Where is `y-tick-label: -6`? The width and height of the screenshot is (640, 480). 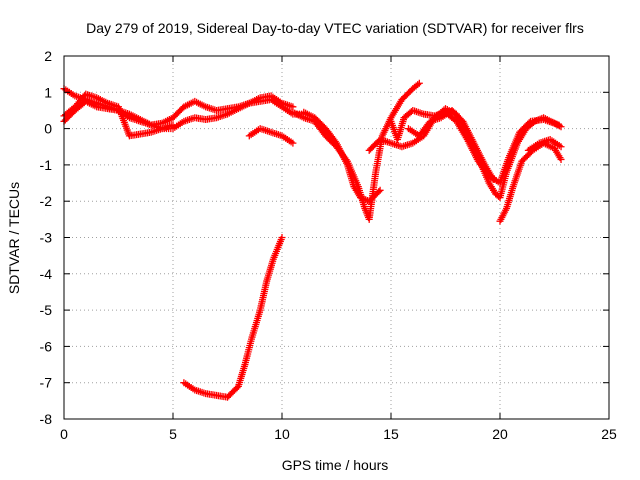 y-tick-label: -6 is located at coordinates (46, 346).